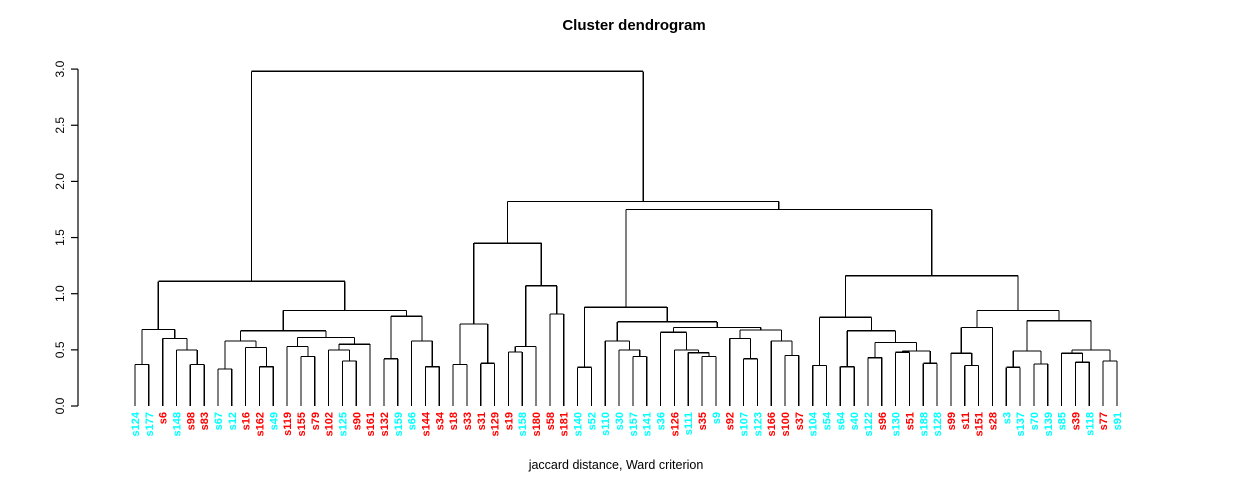  What do you see at coordinates (772, 424) in the screenshot?
I see `leaf-label: s166` at bounding box center [772, 424].